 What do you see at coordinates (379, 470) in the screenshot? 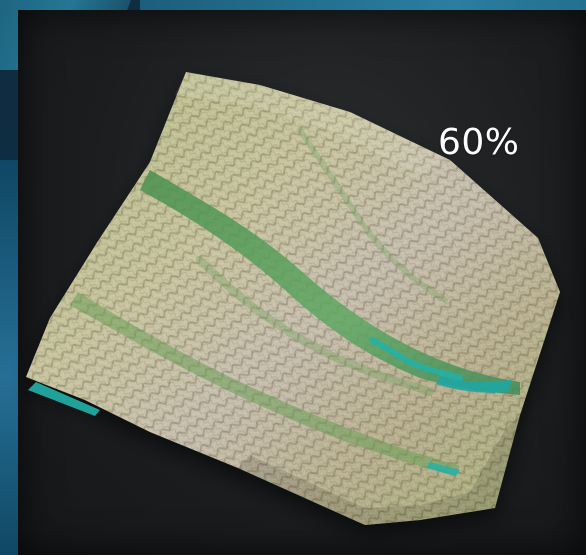
I see `terrain-shadow` at bounding box center [379, 470].